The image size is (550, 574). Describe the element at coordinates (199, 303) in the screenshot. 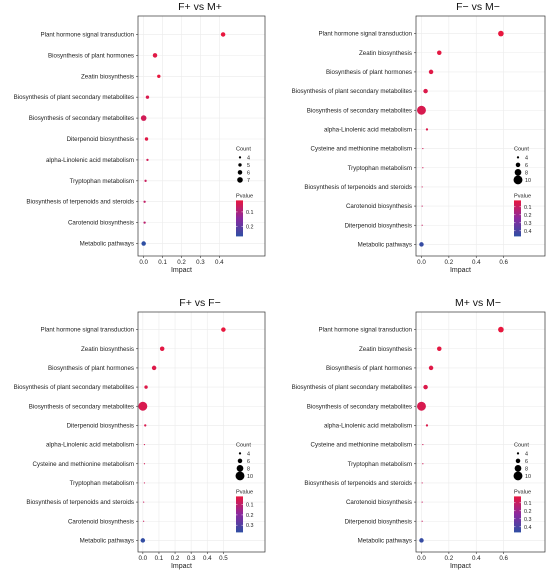

I see `chart-title: F+ vs F−` at that location.